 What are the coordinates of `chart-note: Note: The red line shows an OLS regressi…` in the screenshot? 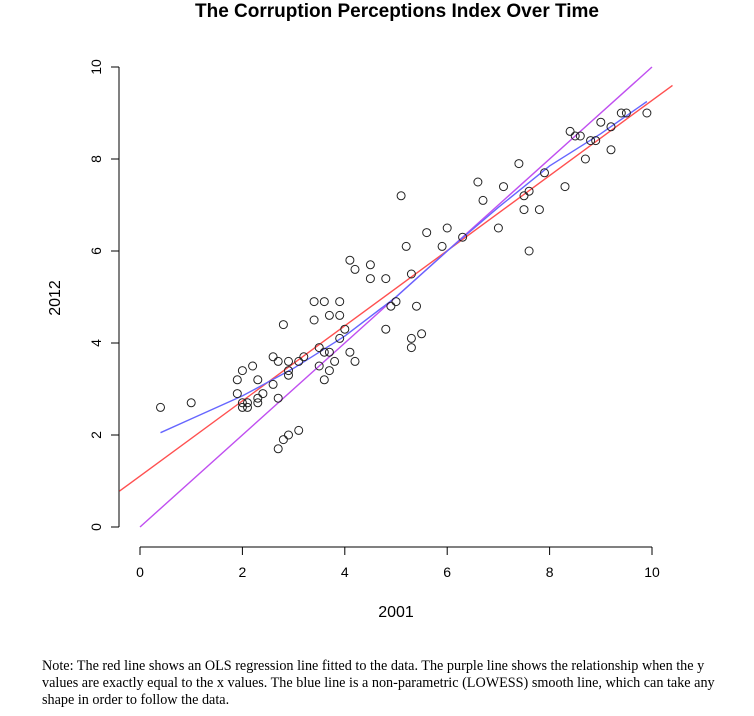 It's located at (378, 683).